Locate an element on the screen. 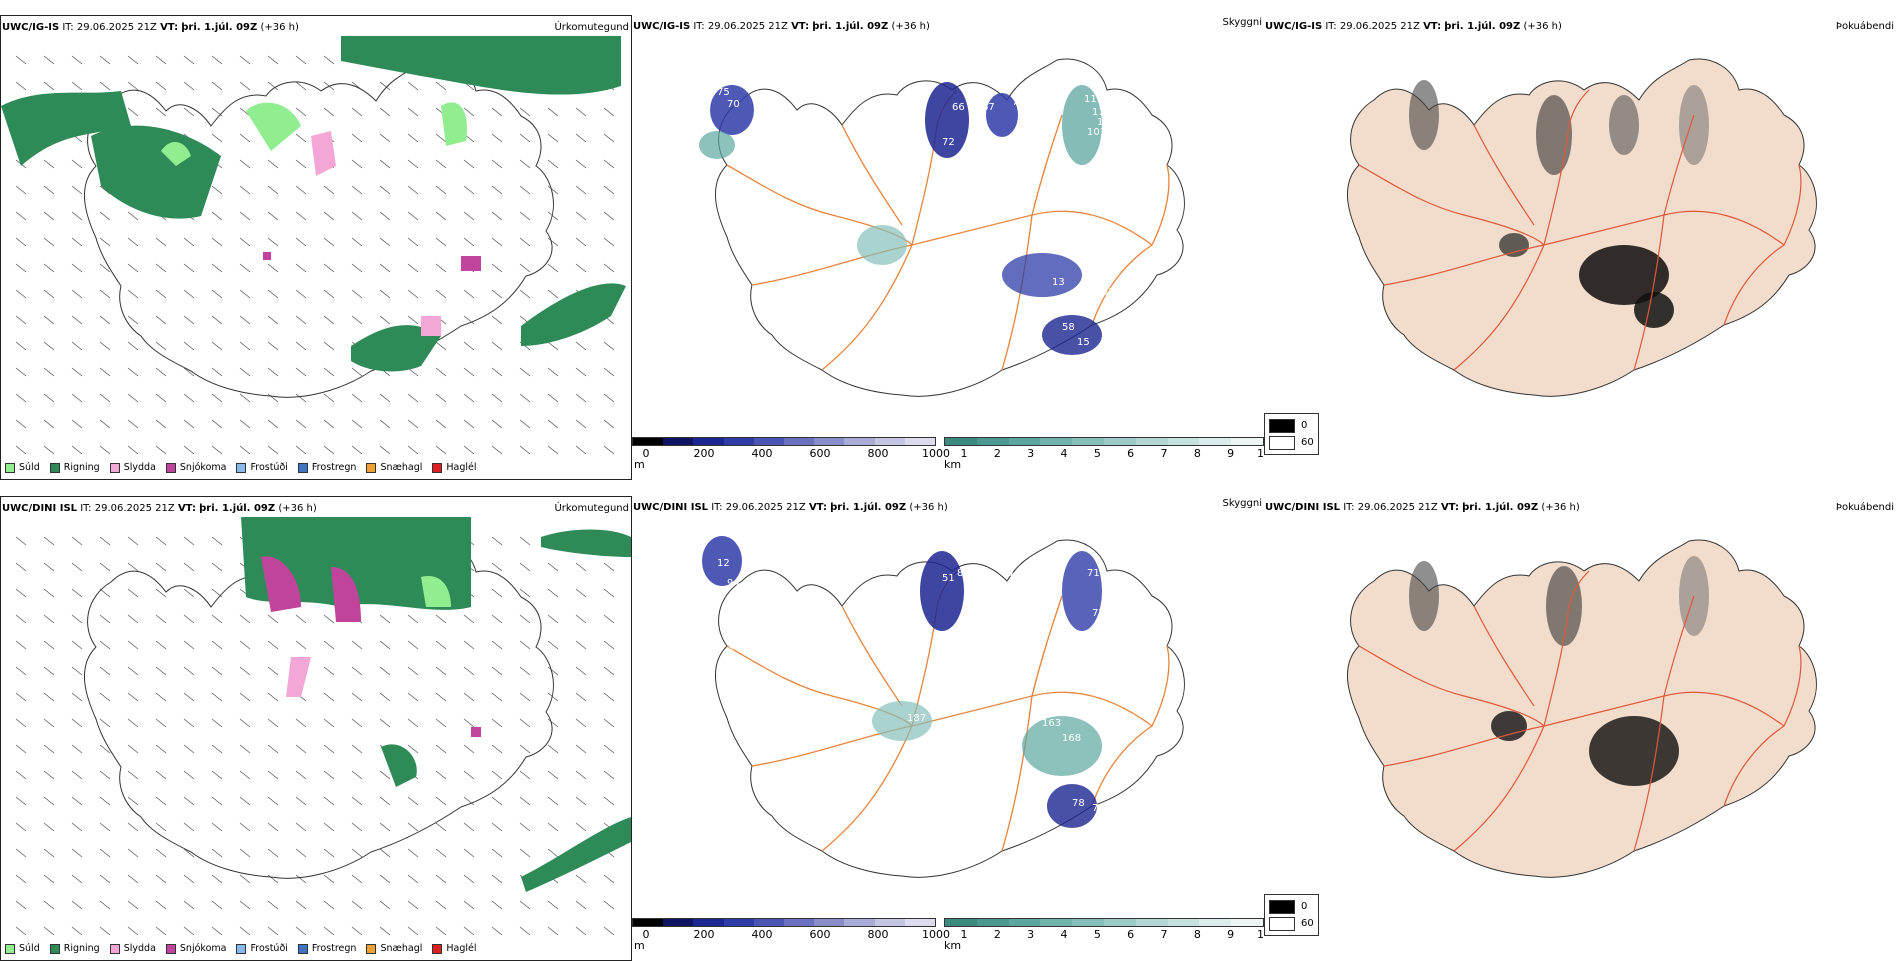  cloud-value-label: 15 is located at coordinates (1083, 342).